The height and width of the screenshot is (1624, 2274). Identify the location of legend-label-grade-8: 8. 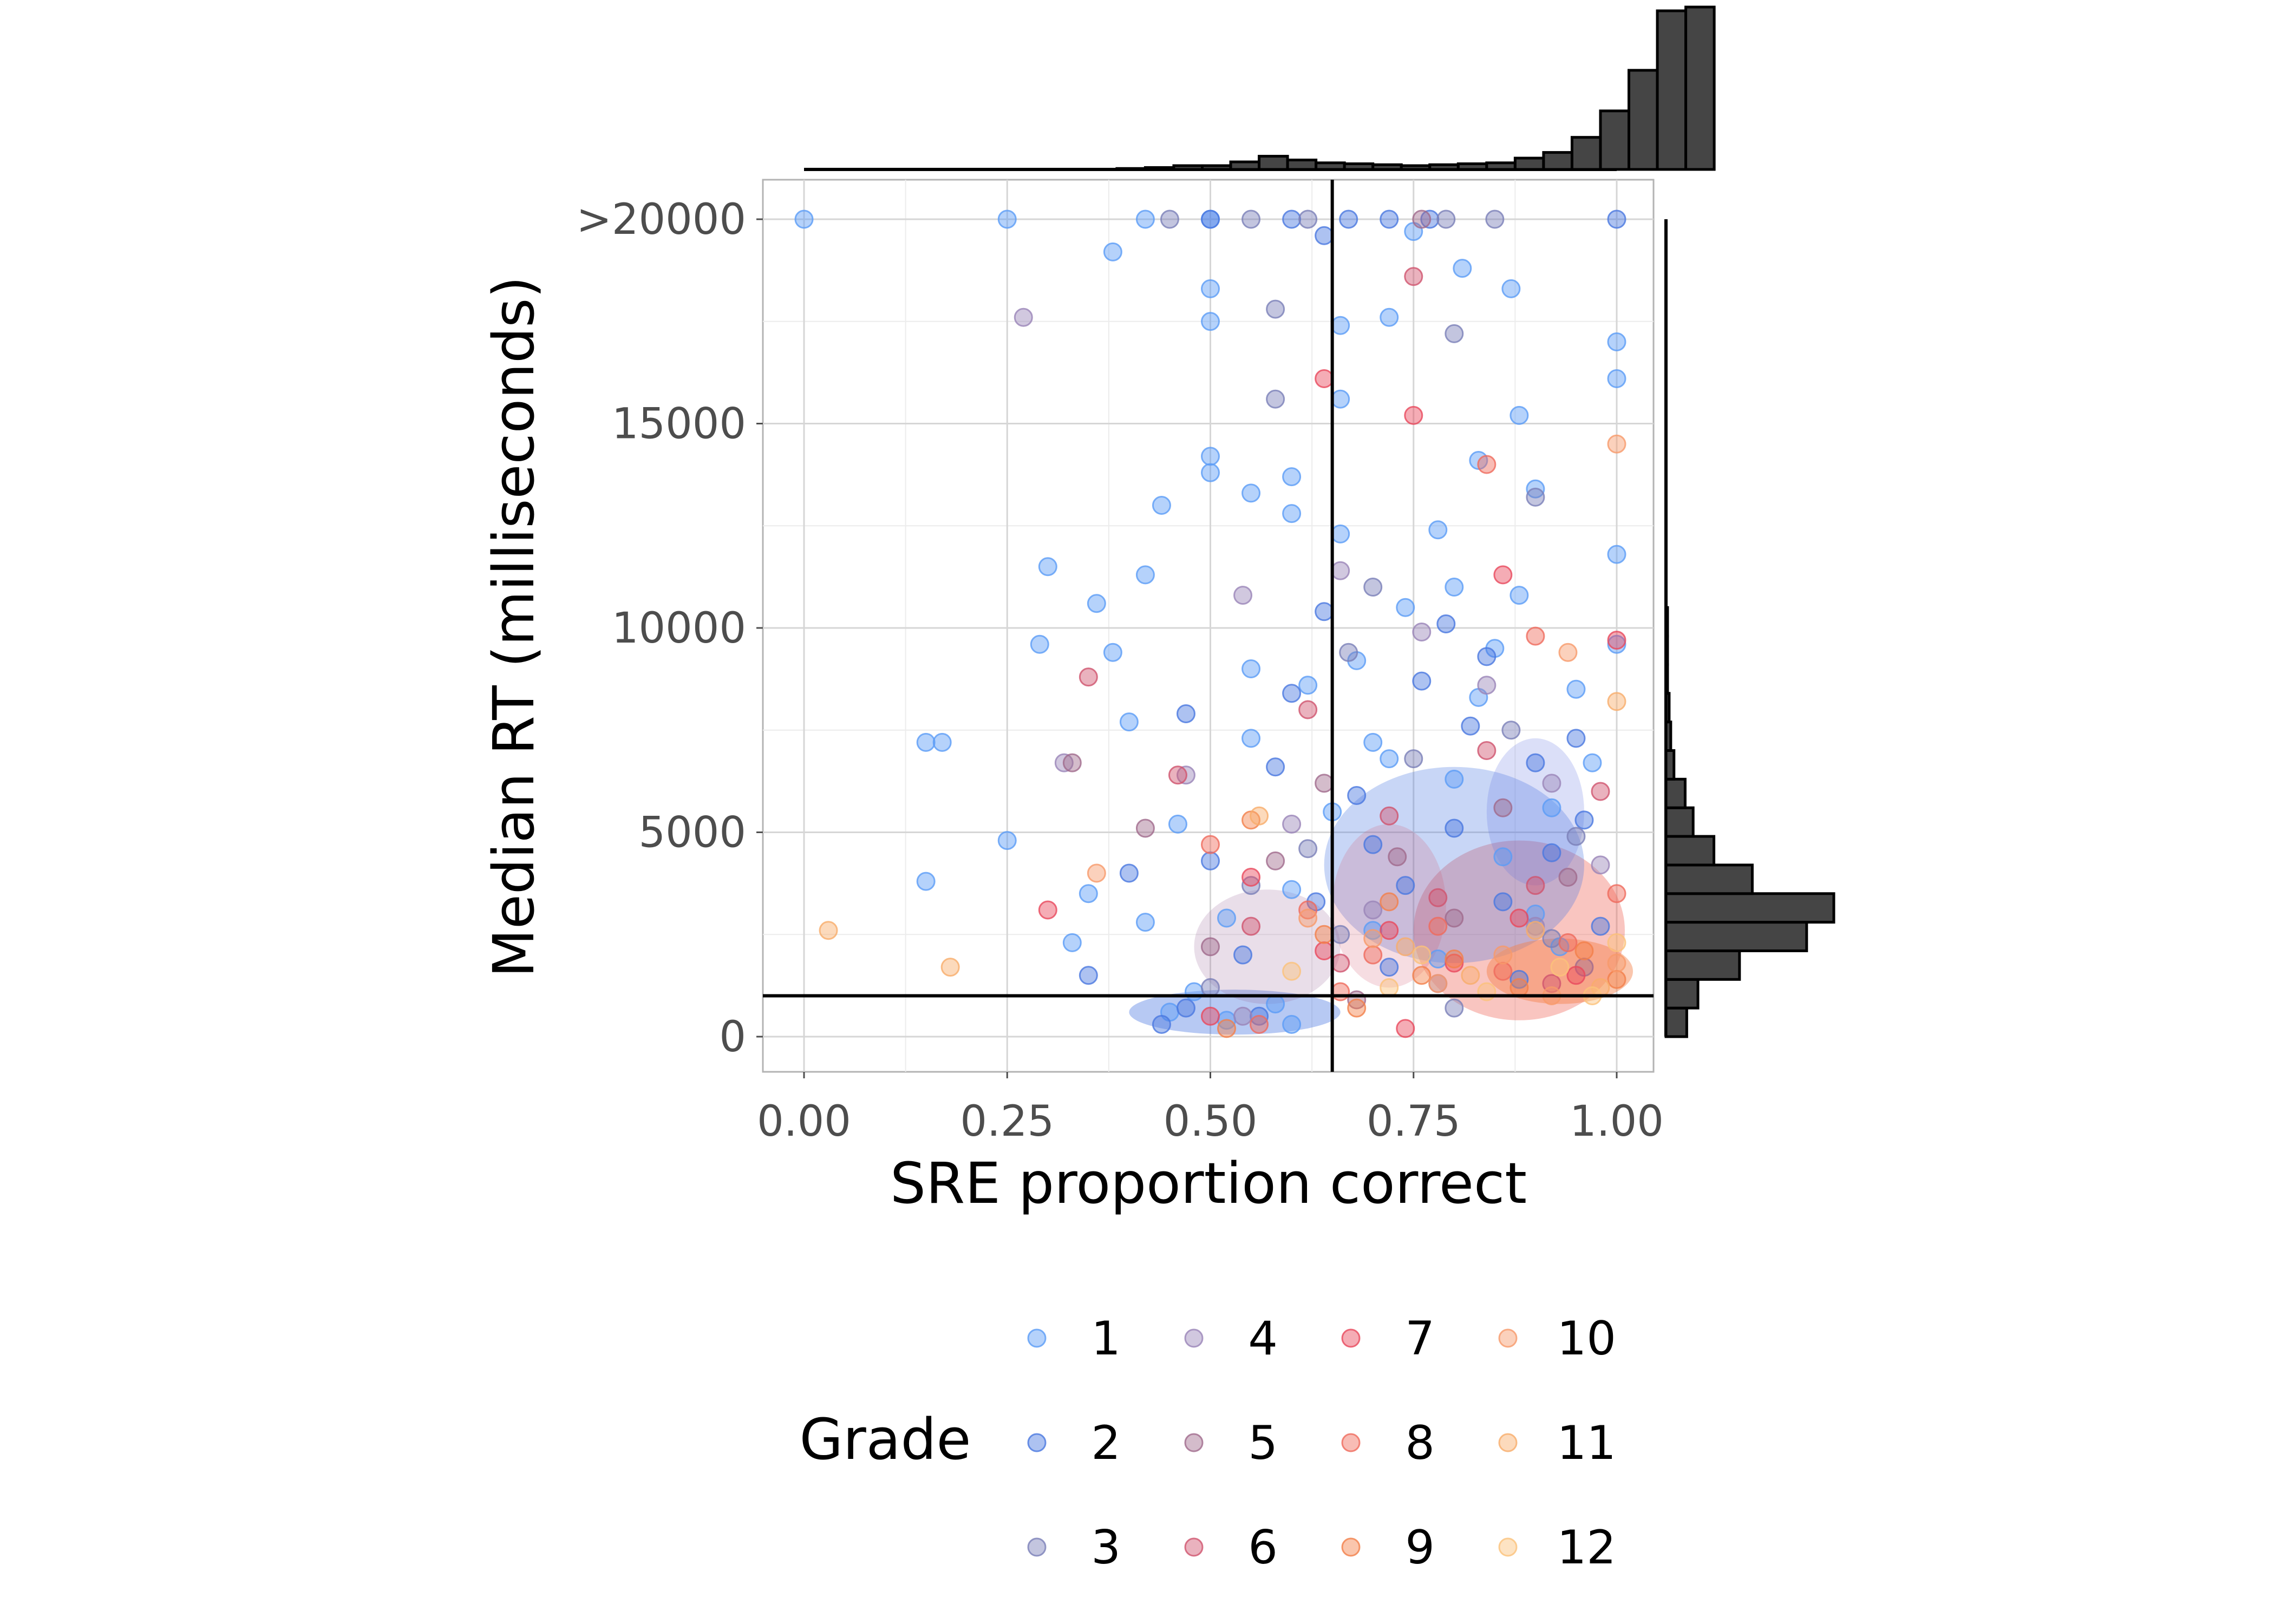
(1420, 1443).